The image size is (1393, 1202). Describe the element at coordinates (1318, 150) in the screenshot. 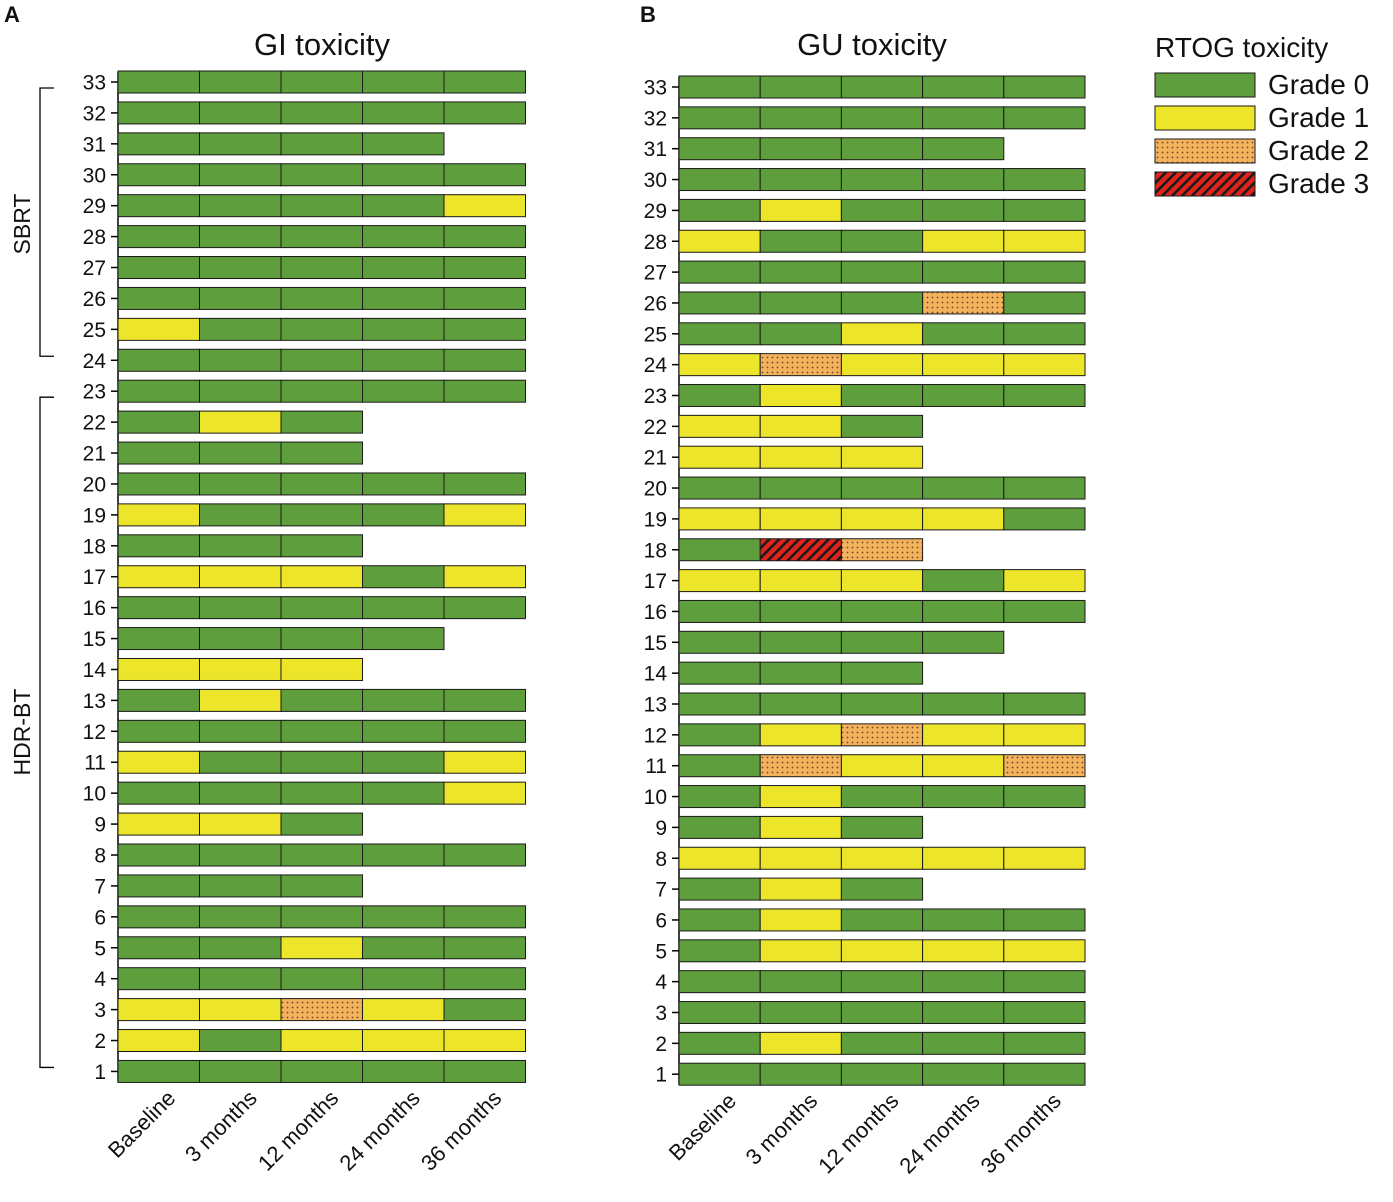

I see `legend-label: Grade 2` at that location.